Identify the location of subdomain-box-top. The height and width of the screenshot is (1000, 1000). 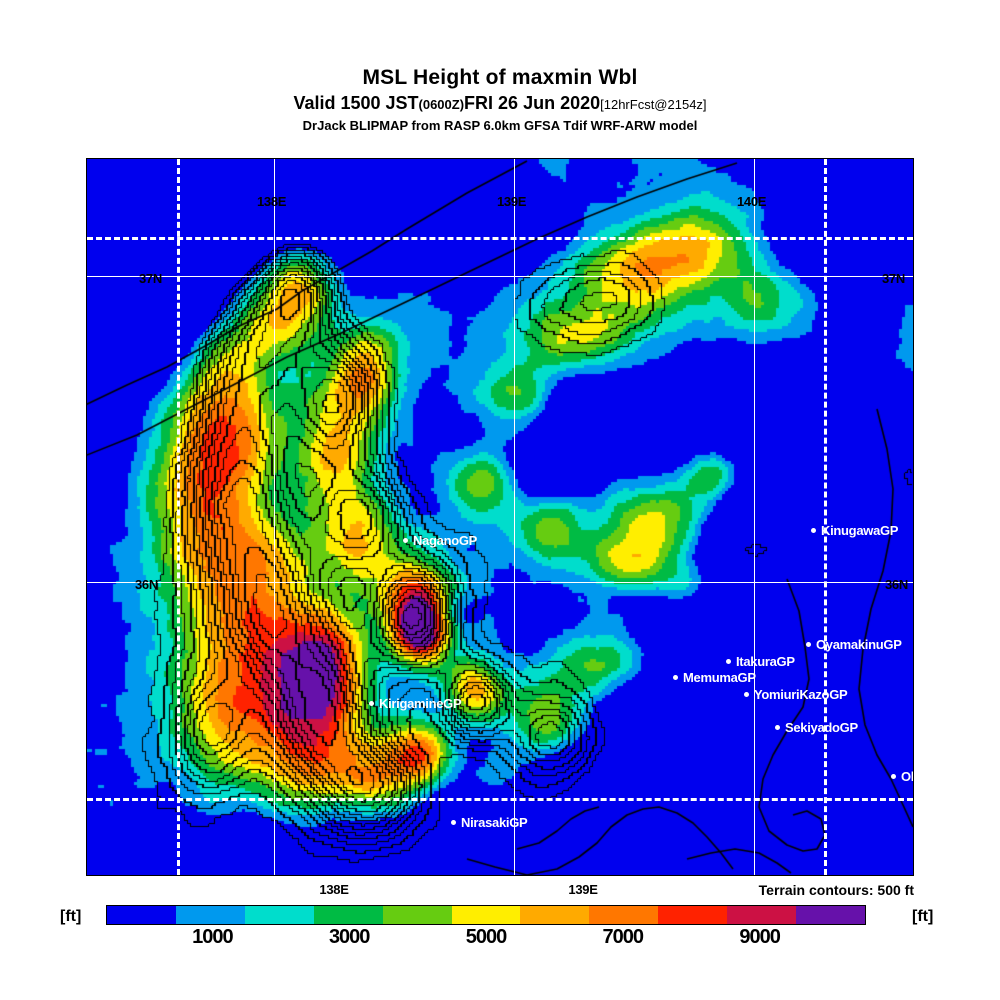
(500, 238).